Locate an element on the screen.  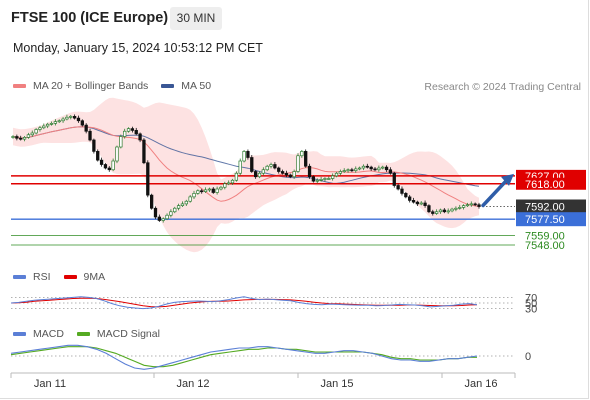
macd-legend: MACD MACD Signal is located at coordinates (86, 334).